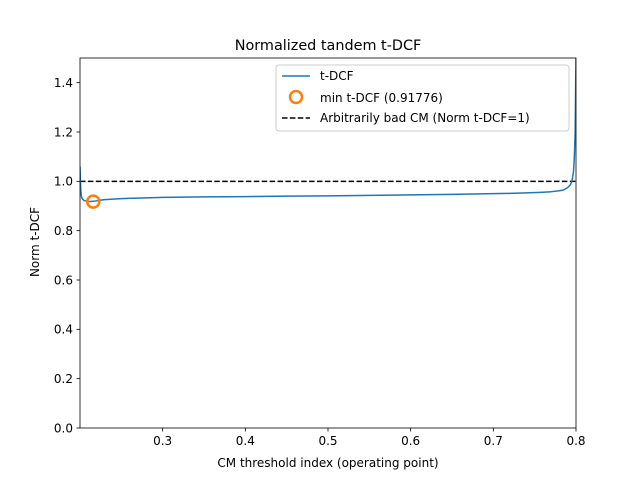 The height and width of the screenshot is (480, 640). I want to click on chart-title: Normalized tandem t-DCF, so click(328, 46).